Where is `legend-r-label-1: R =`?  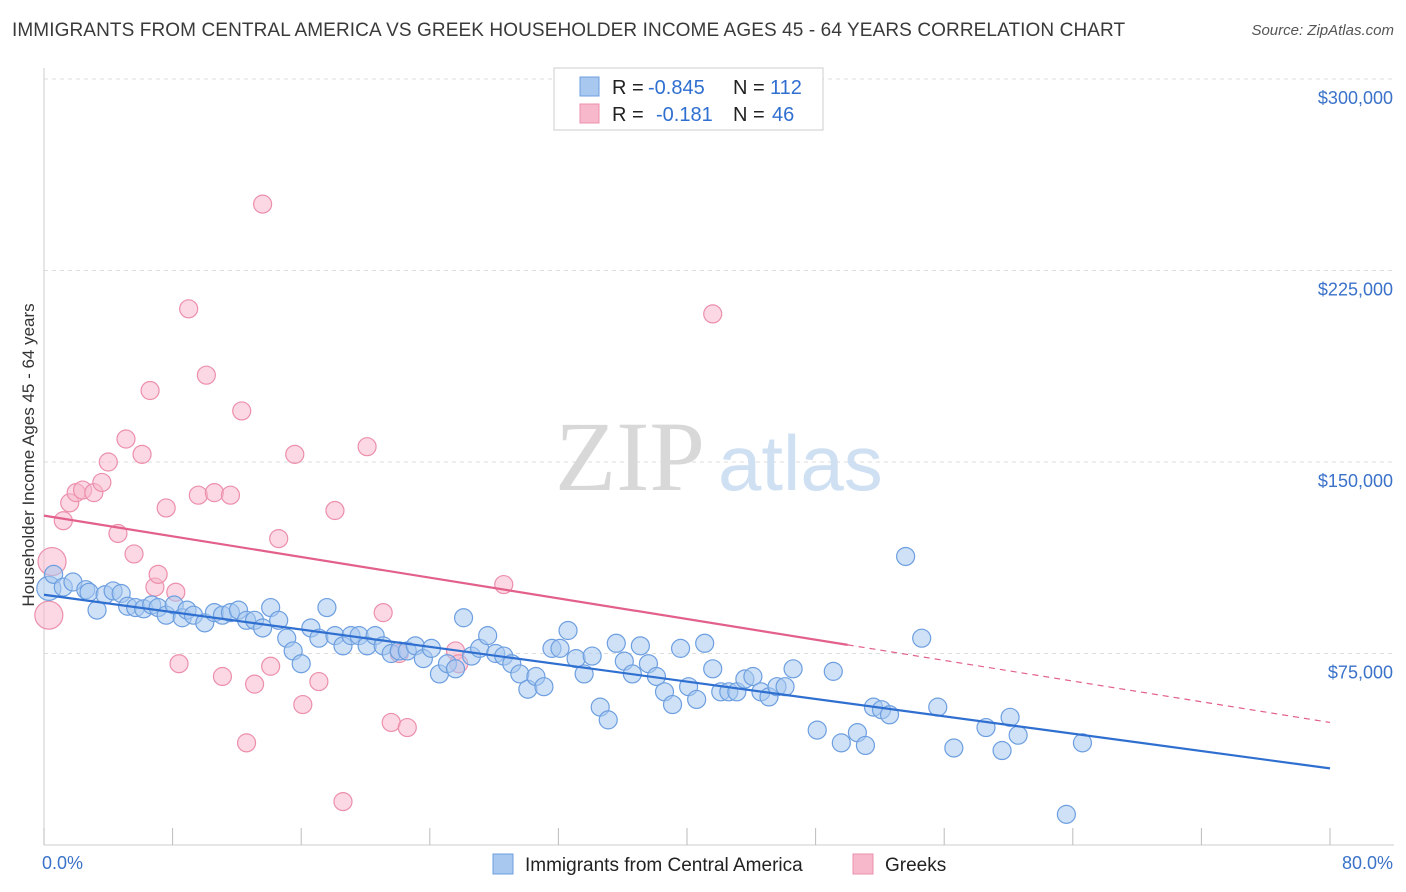 legend-r-label-1: R = is located at coordinates (628, 88).